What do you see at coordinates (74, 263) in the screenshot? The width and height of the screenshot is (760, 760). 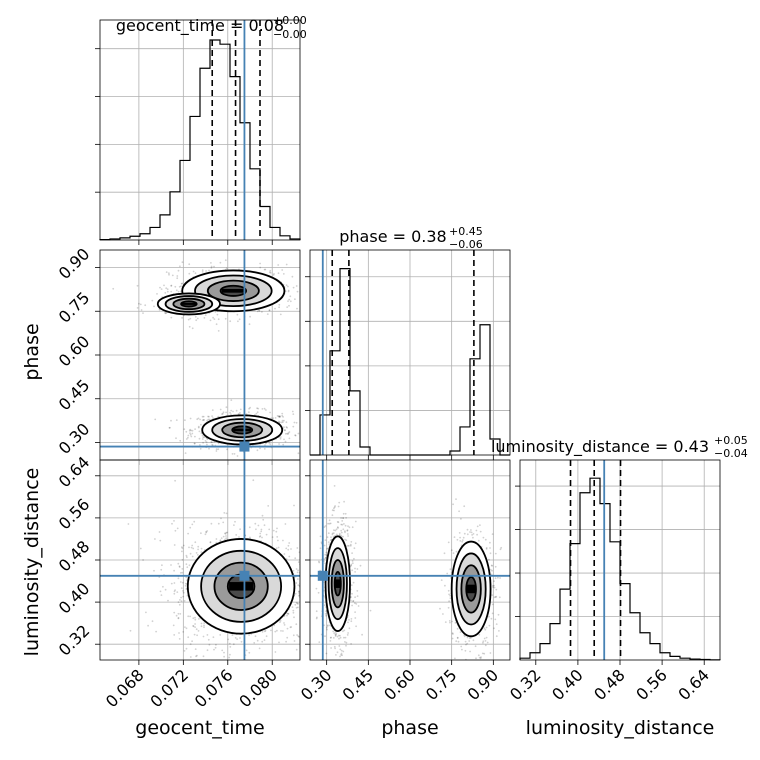 I see `y-tick-label: 0.90` at bounding box center [74, 263].